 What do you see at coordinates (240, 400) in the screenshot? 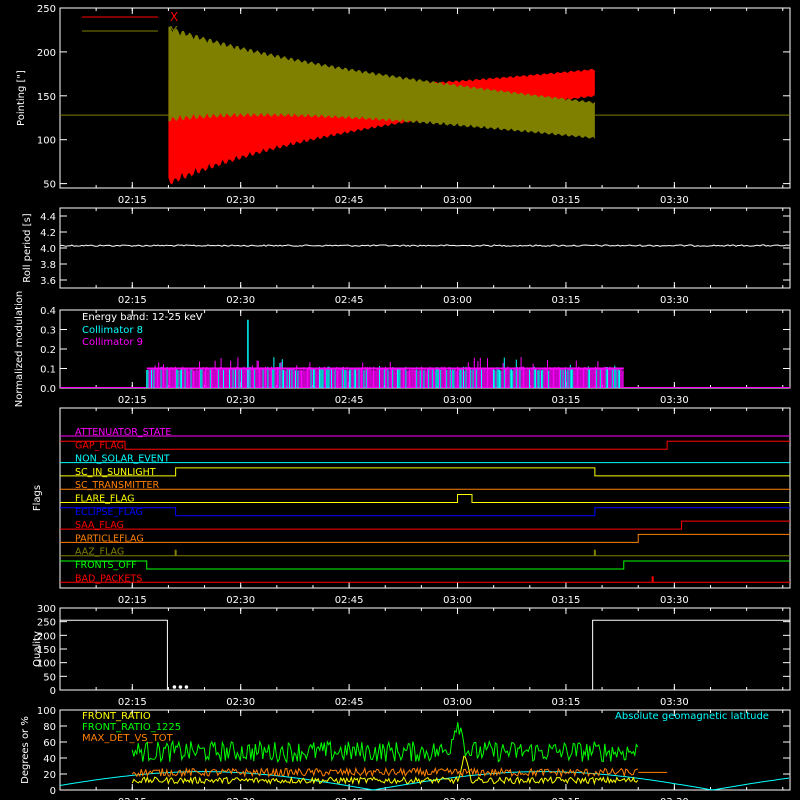
I see `mod-xtick-label: 02:30` at bounding box center [240, 400].